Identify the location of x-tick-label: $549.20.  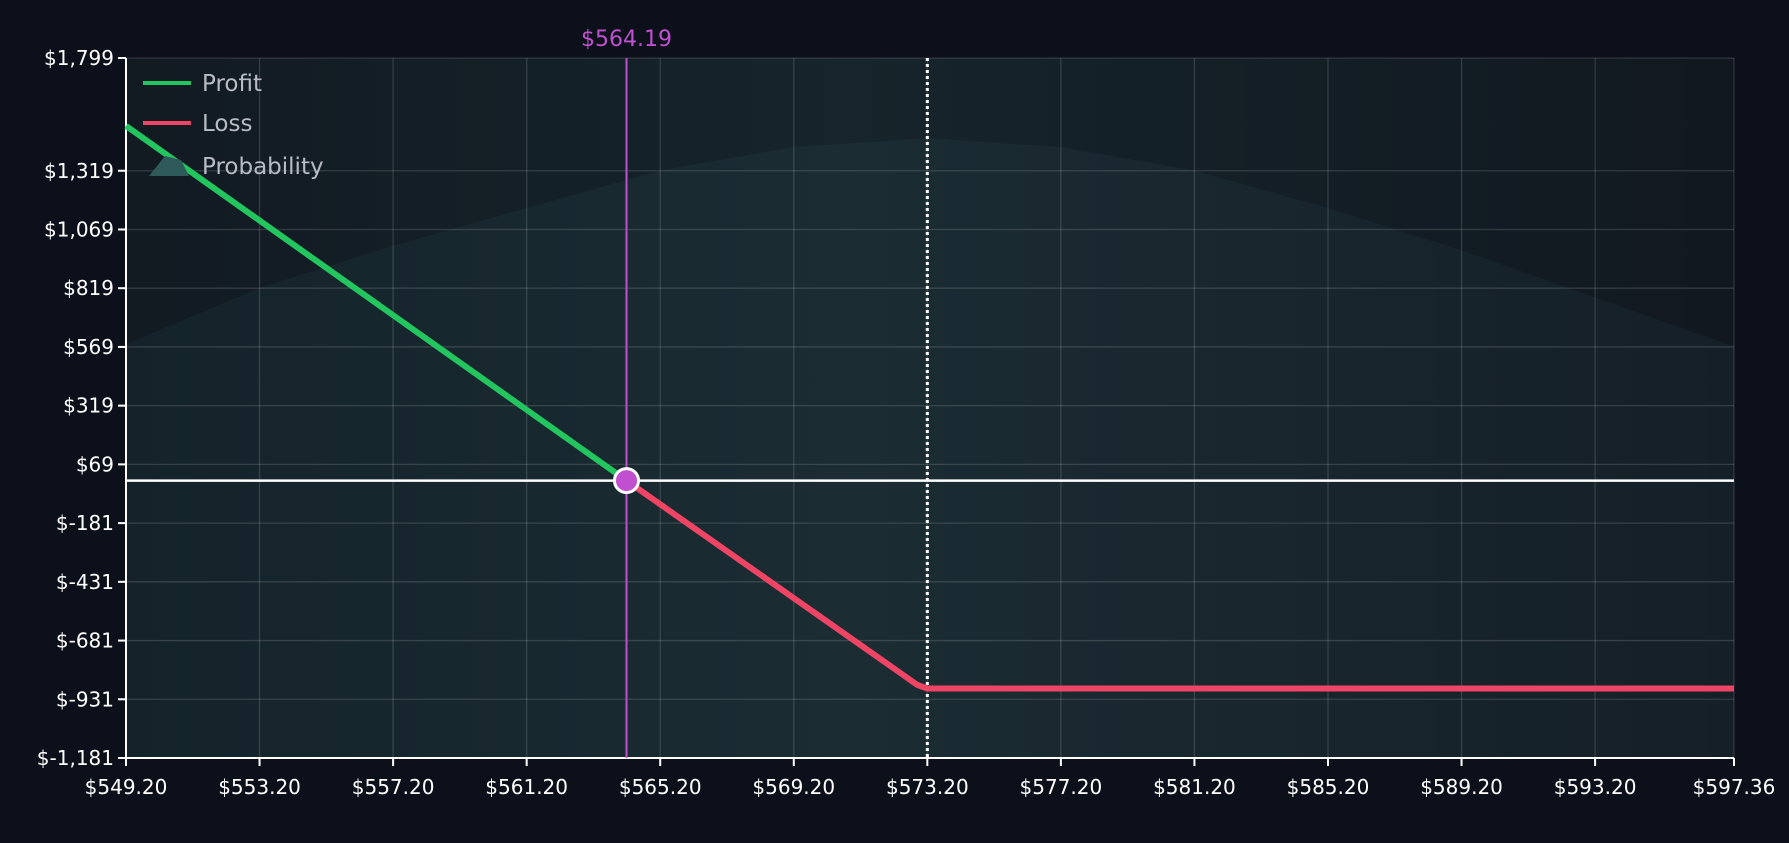
(126, 787).